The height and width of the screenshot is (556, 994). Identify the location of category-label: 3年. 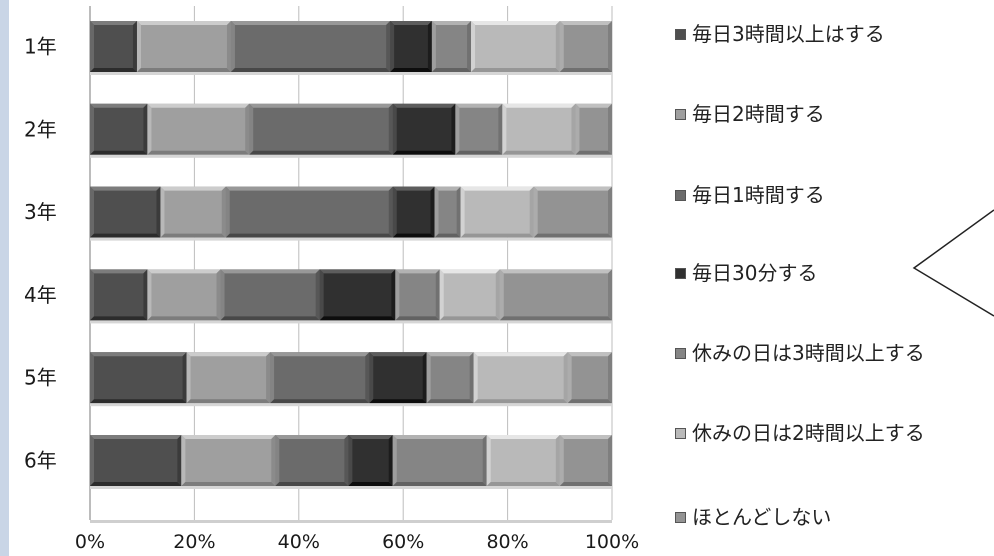
(40, 212).